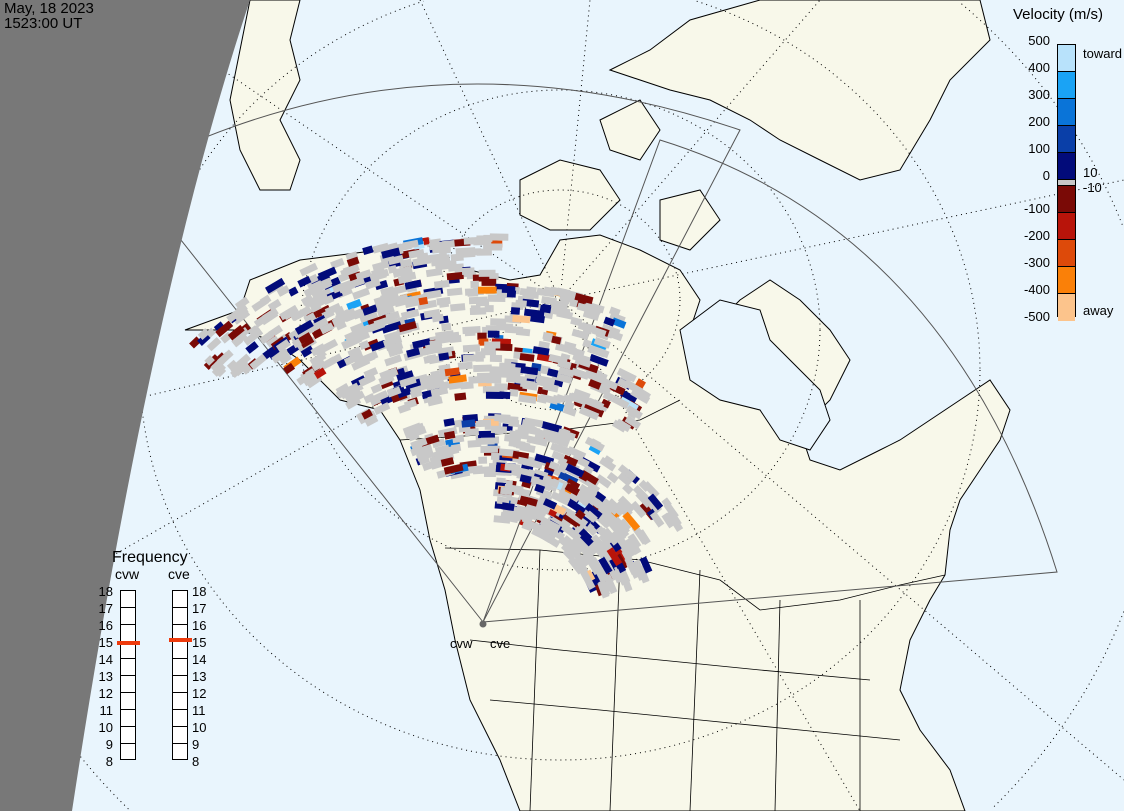 This screenshot has height=811, width=1124. Describe the element at coordinates (199, 727) in the screenshot. I see `frequency-tick-label: 10` at that location.